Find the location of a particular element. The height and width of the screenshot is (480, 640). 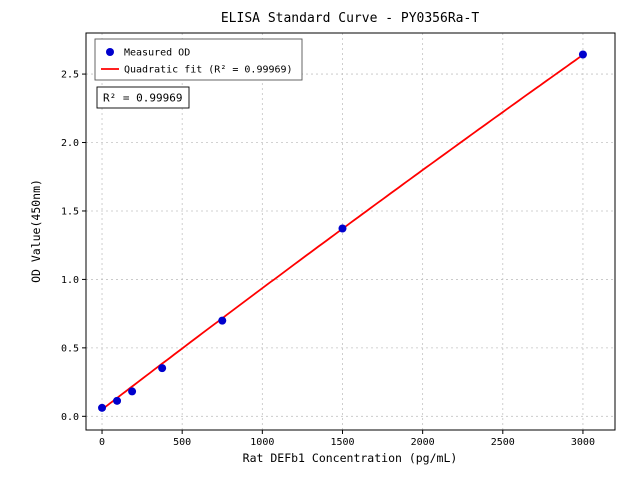

svg-text: 3000 is located at coordinates (583, 442).